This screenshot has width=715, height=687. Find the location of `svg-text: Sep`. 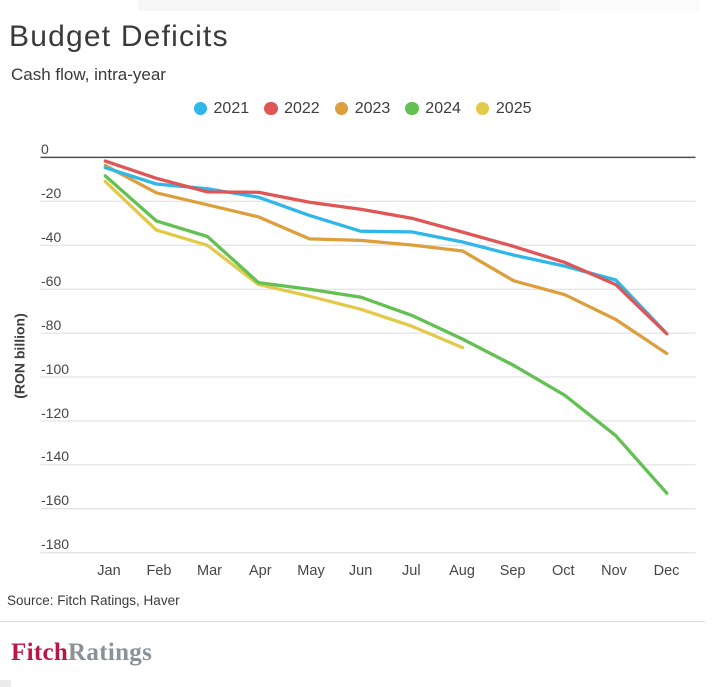

svg-text: Sep is located at coordinates (513, 571).